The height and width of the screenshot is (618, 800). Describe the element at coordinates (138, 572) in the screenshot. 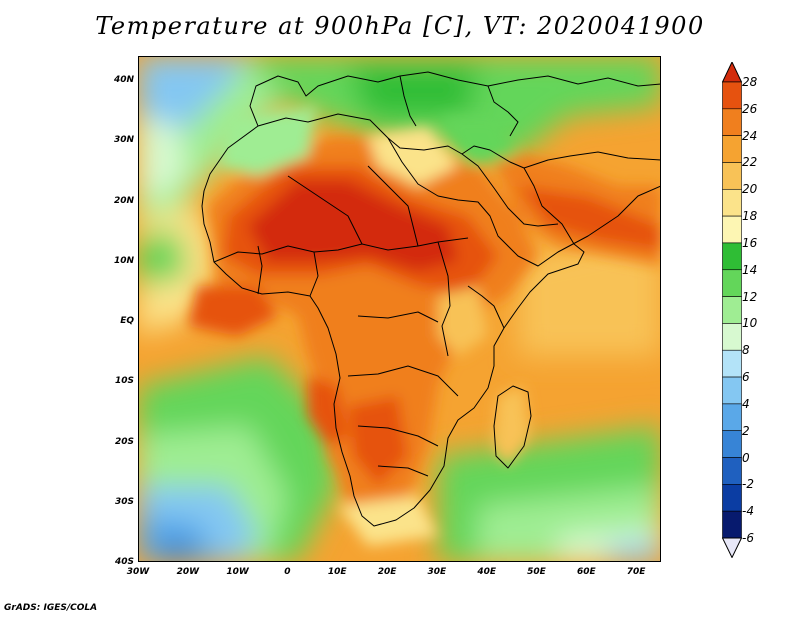

I see `lon-tick-label: 30W` at that location.